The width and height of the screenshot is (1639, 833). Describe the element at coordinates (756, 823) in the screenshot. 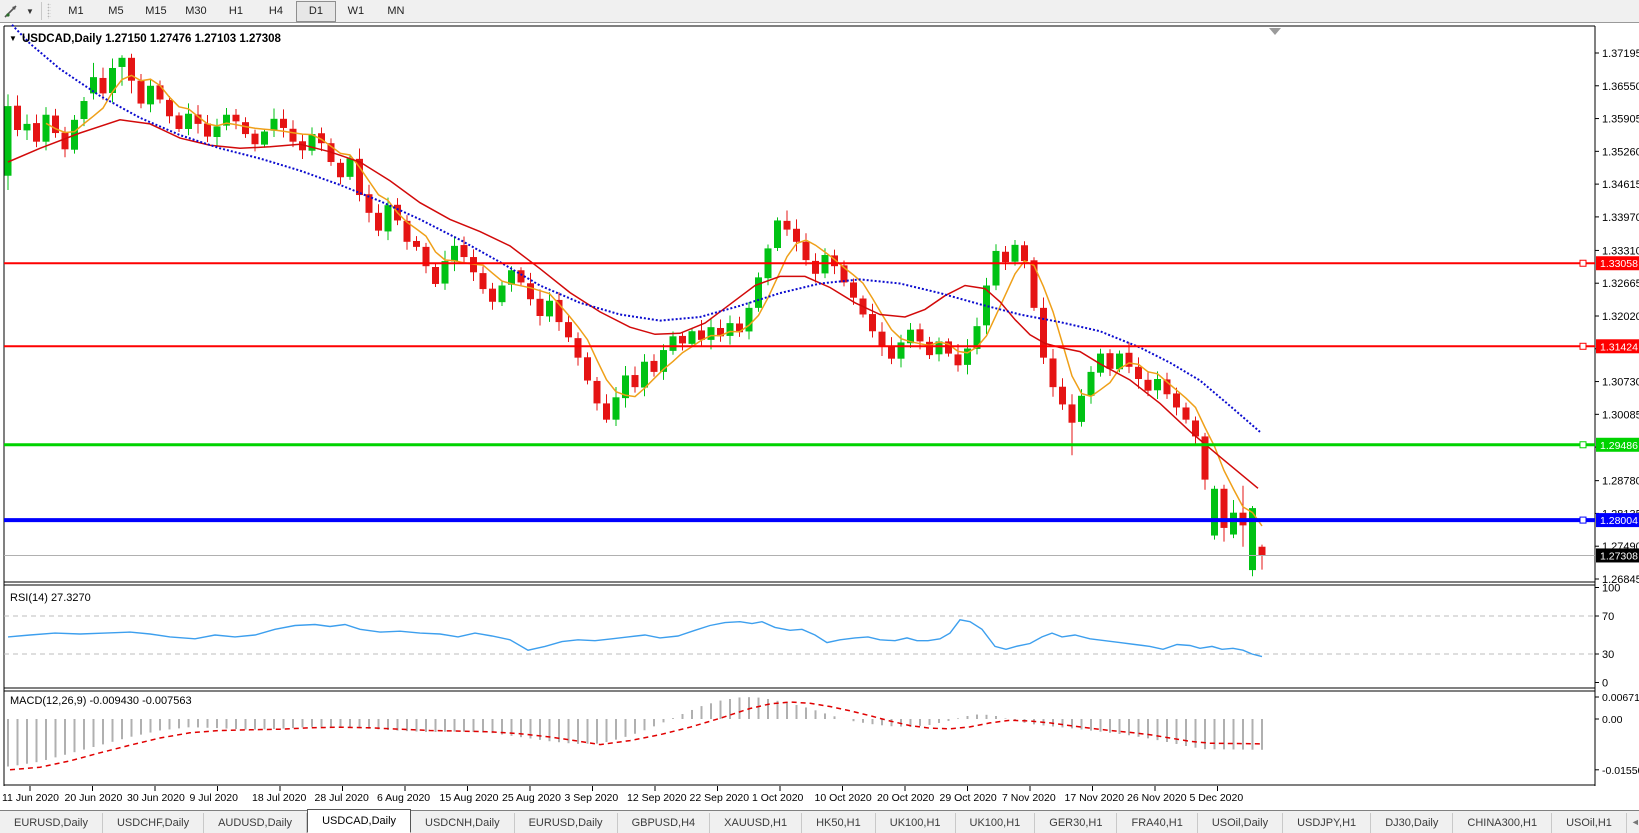

I see `symbol-tab-xauusd-h1: XAUUSD,H1` at that location.